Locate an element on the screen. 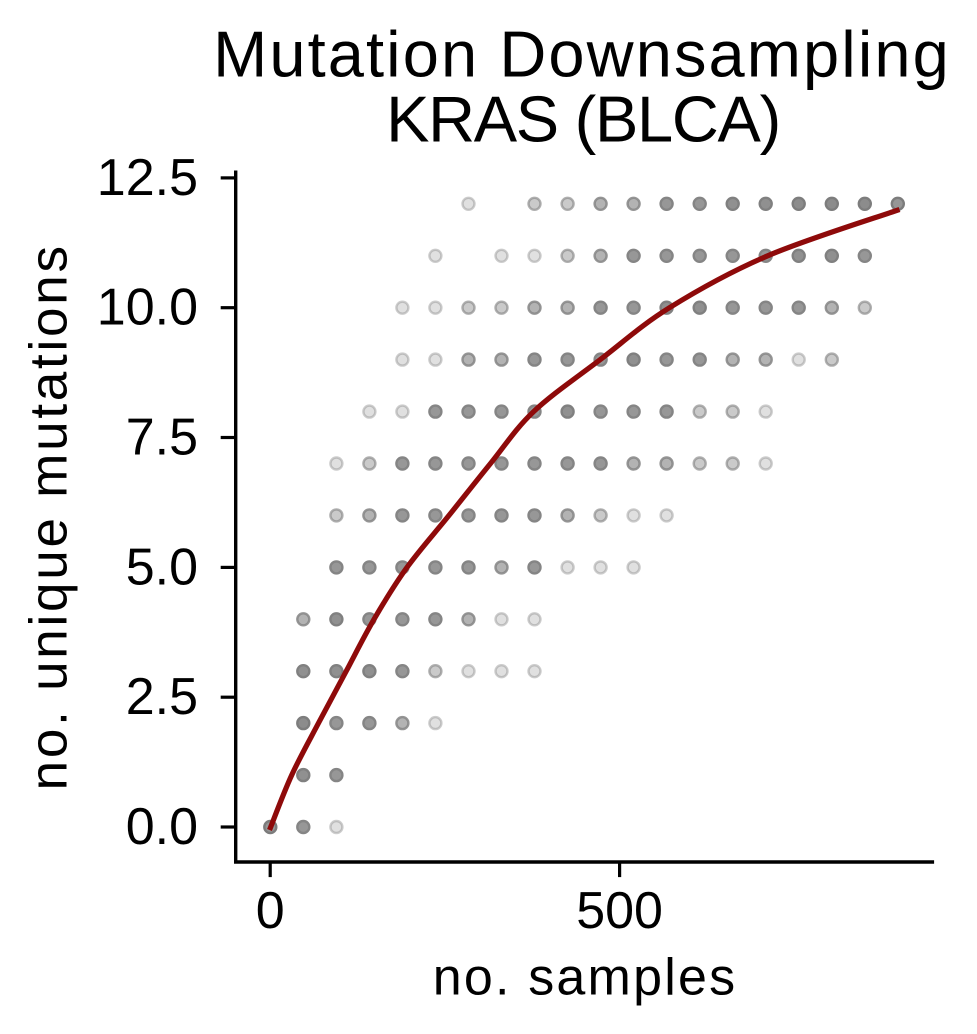 Image resolution: width=977 pixels, height=1034 pixels. svg-text: no. samples is located at coordinates (585, 977).